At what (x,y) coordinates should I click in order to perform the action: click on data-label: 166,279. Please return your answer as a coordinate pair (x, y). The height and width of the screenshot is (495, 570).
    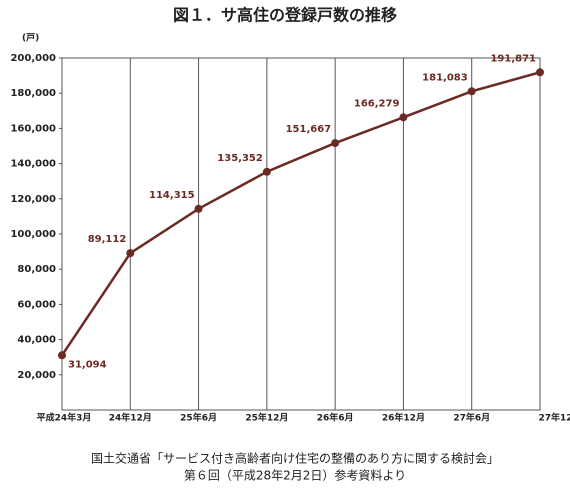
    Looking at the image, I should click on (377, 103).